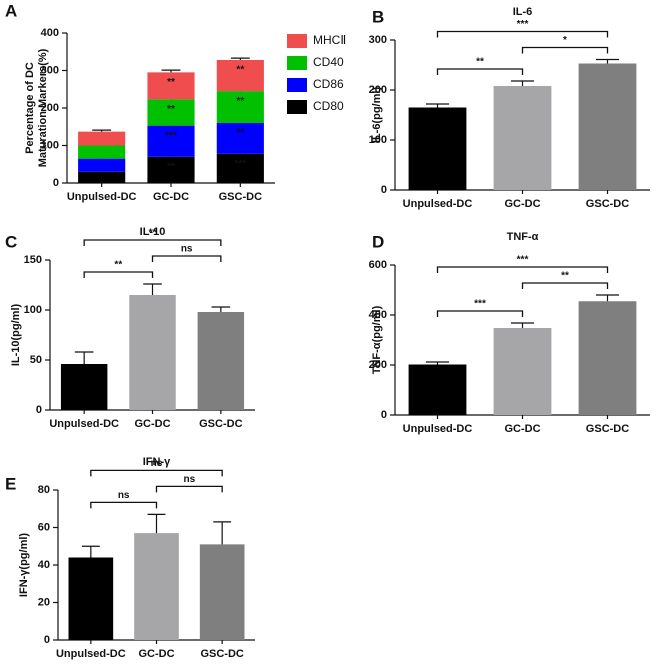 Image resolution: width=657 pixels, height=669 pixels. Describe the element at coordinates (30, 108) in the screenshot. I see `y-axis-label: Percentage of DC` at that location.